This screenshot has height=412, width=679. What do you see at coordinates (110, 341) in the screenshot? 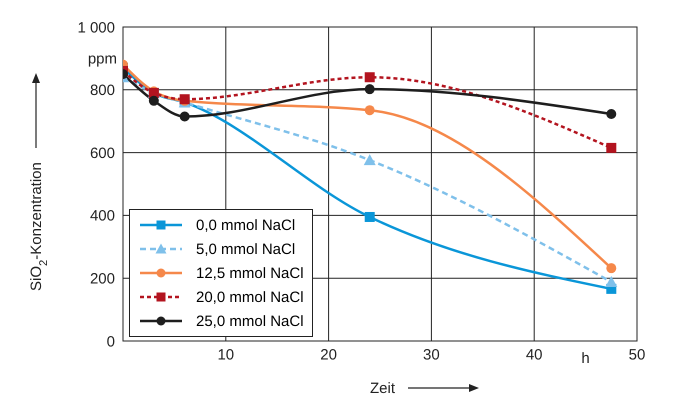
I see `y-tick-label: 0` at bounding box center [110, 341].